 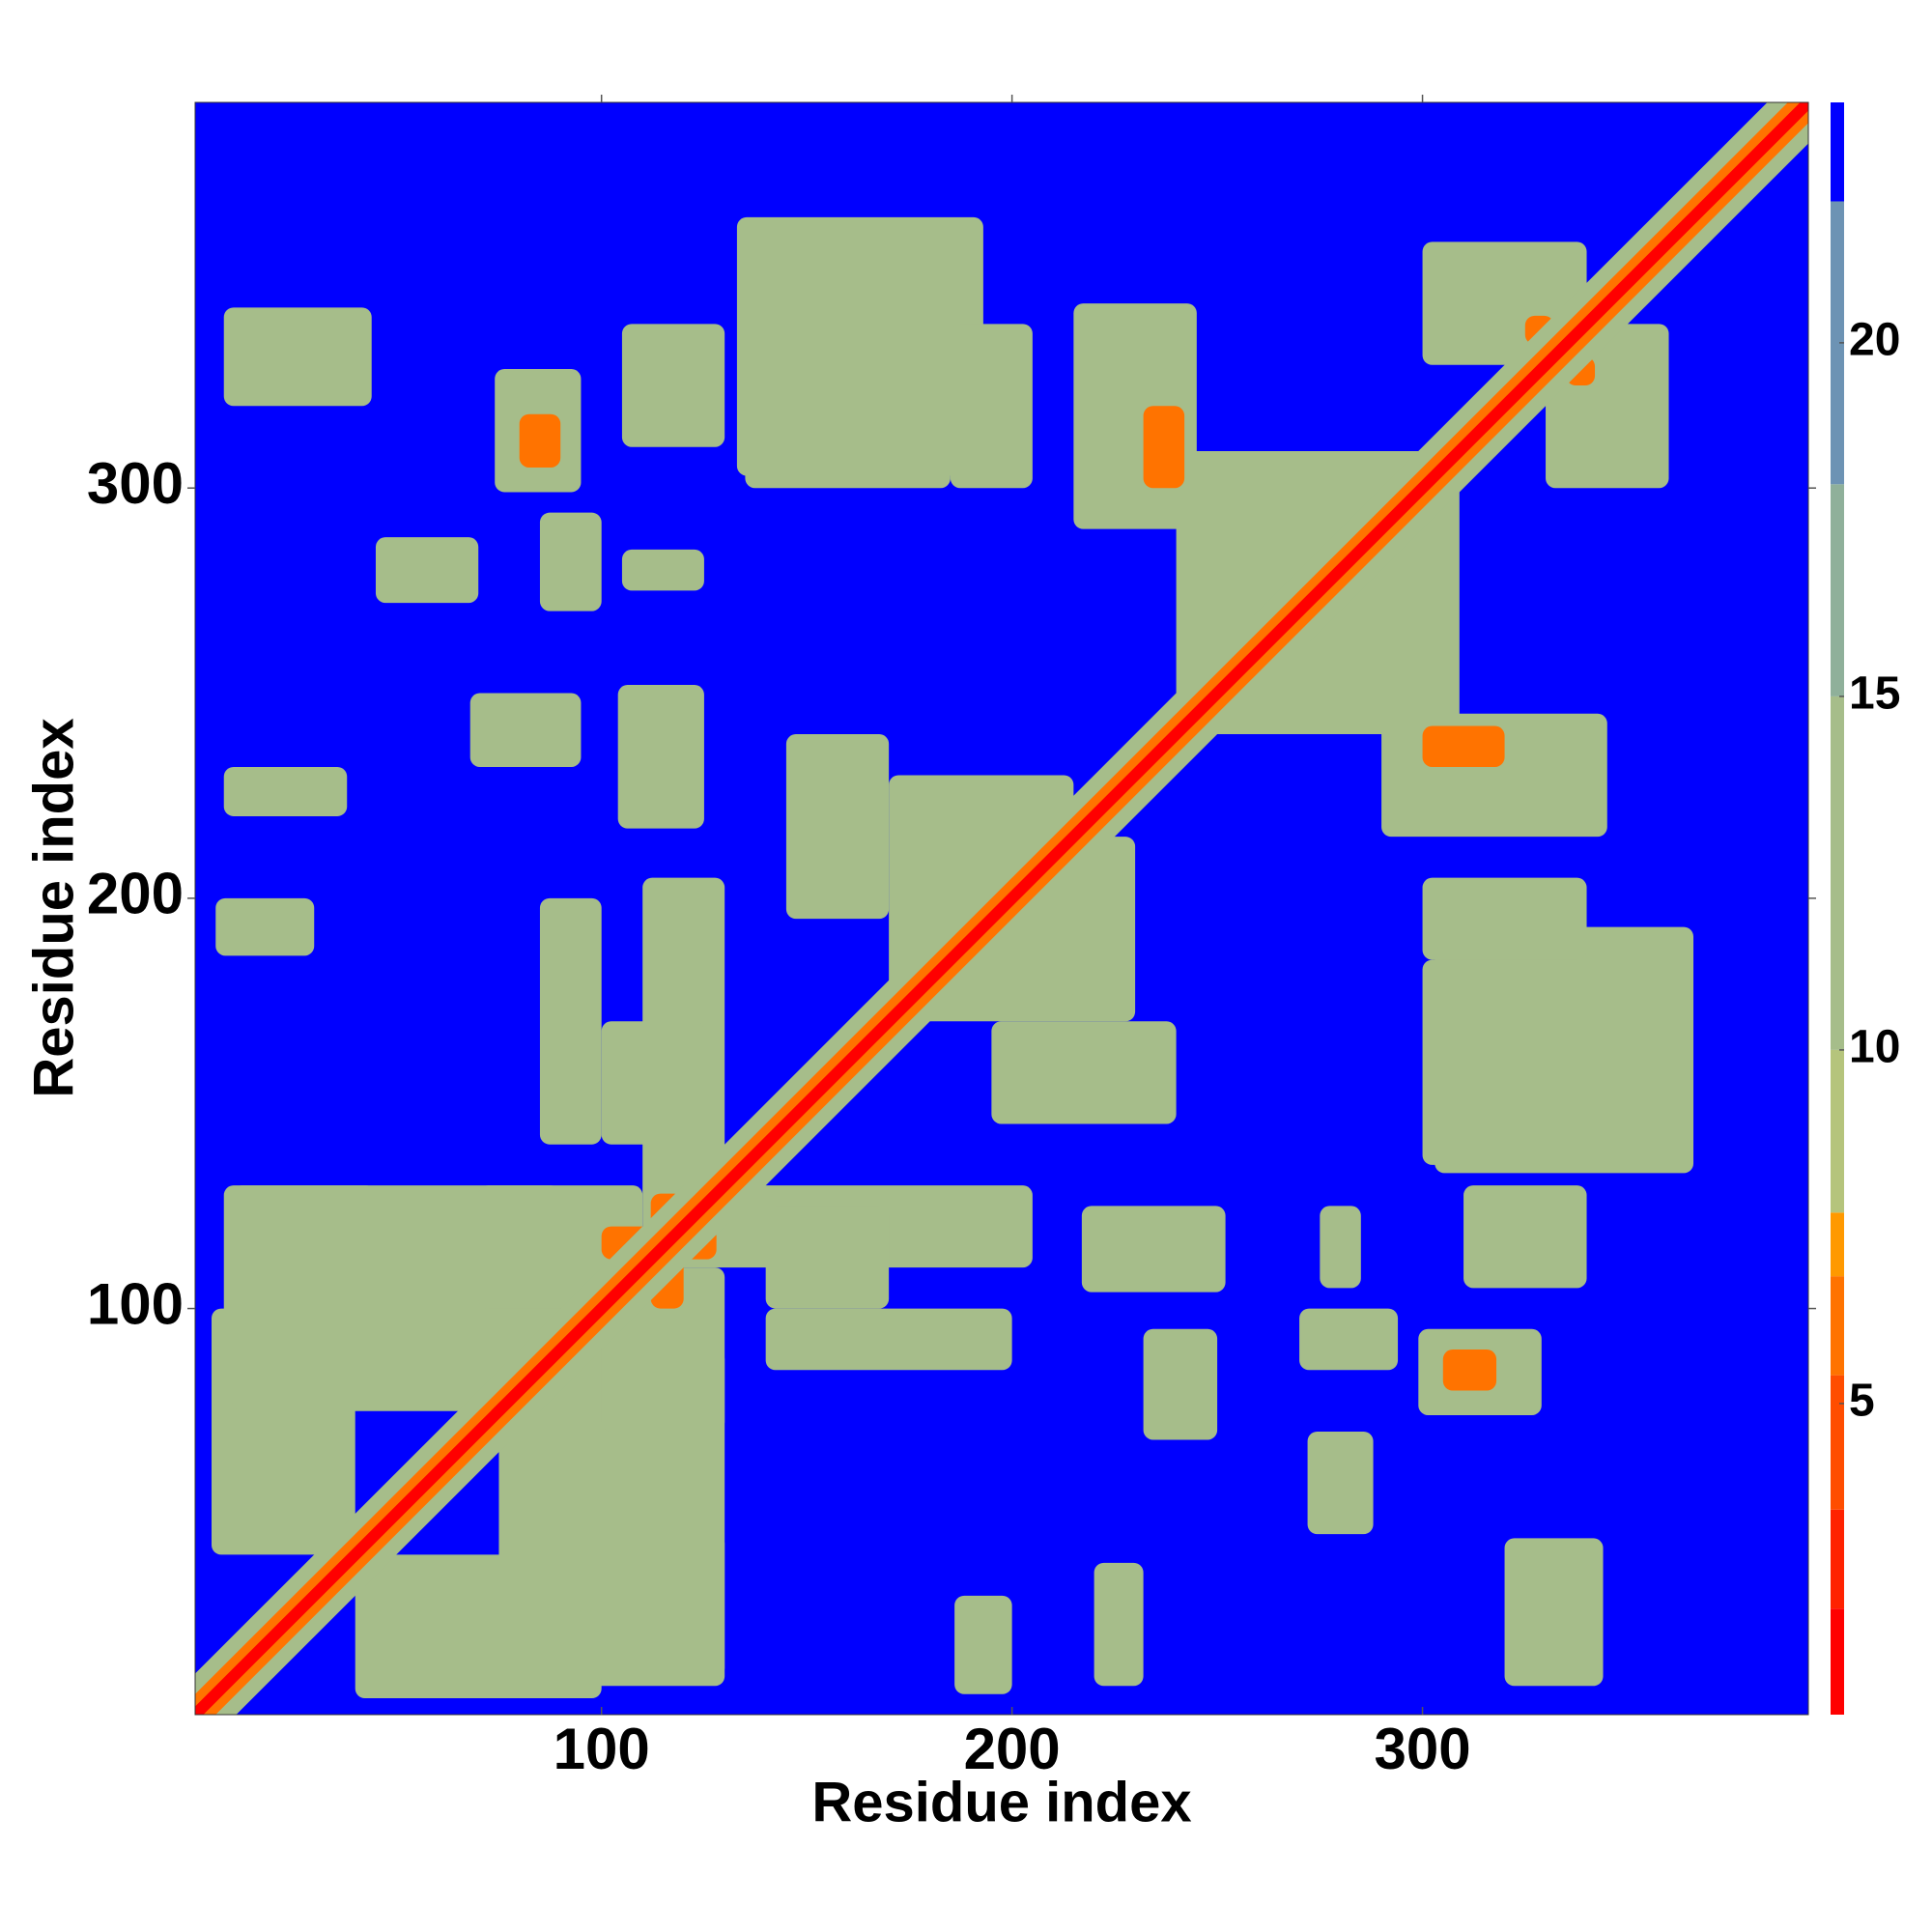 I want to click on x-tick-label: 100, so click(x=602, y=1749).